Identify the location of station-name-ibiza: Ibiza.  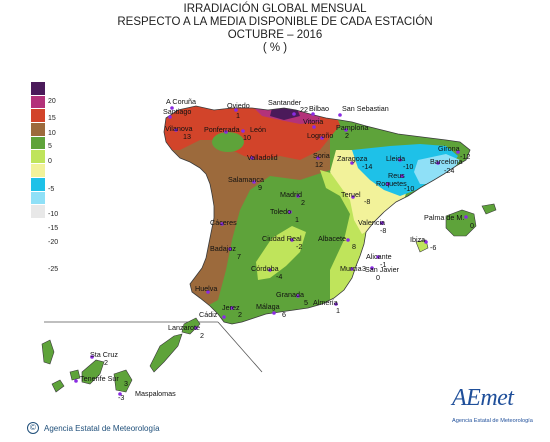
(418, 239).